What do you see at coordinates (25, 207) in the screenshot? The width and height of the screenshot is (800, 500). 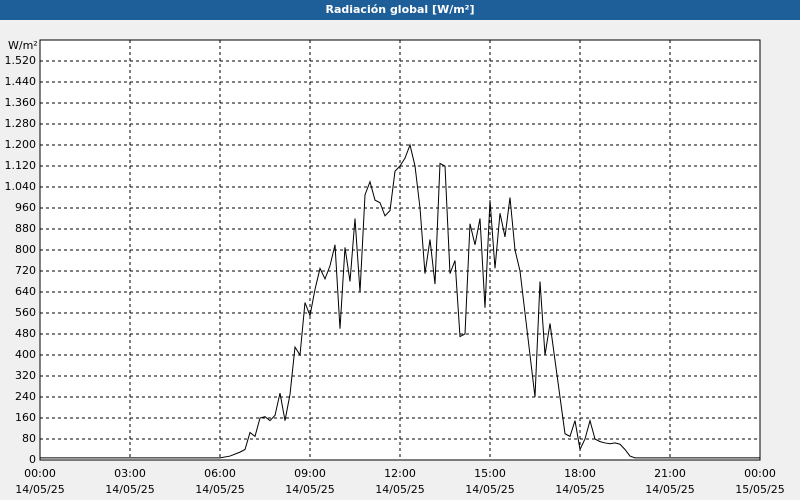 I see `y-tick-label: 960` at bounding box center [25, 207].